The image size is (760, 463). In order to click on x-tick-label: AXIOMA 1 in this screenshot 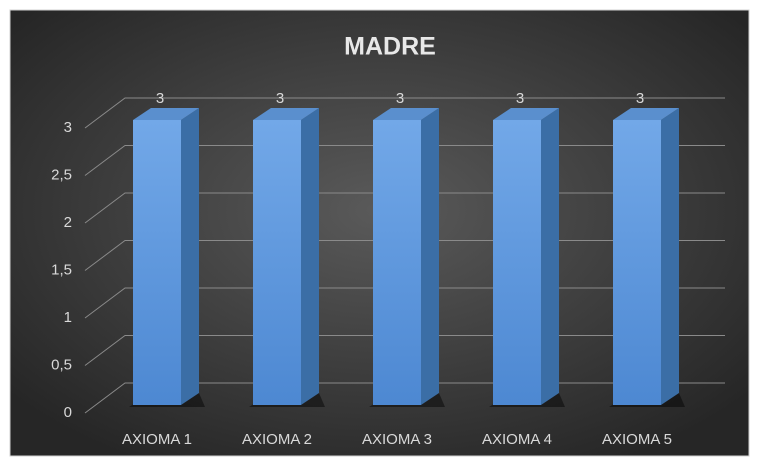, I will do `click(157, 439)`.